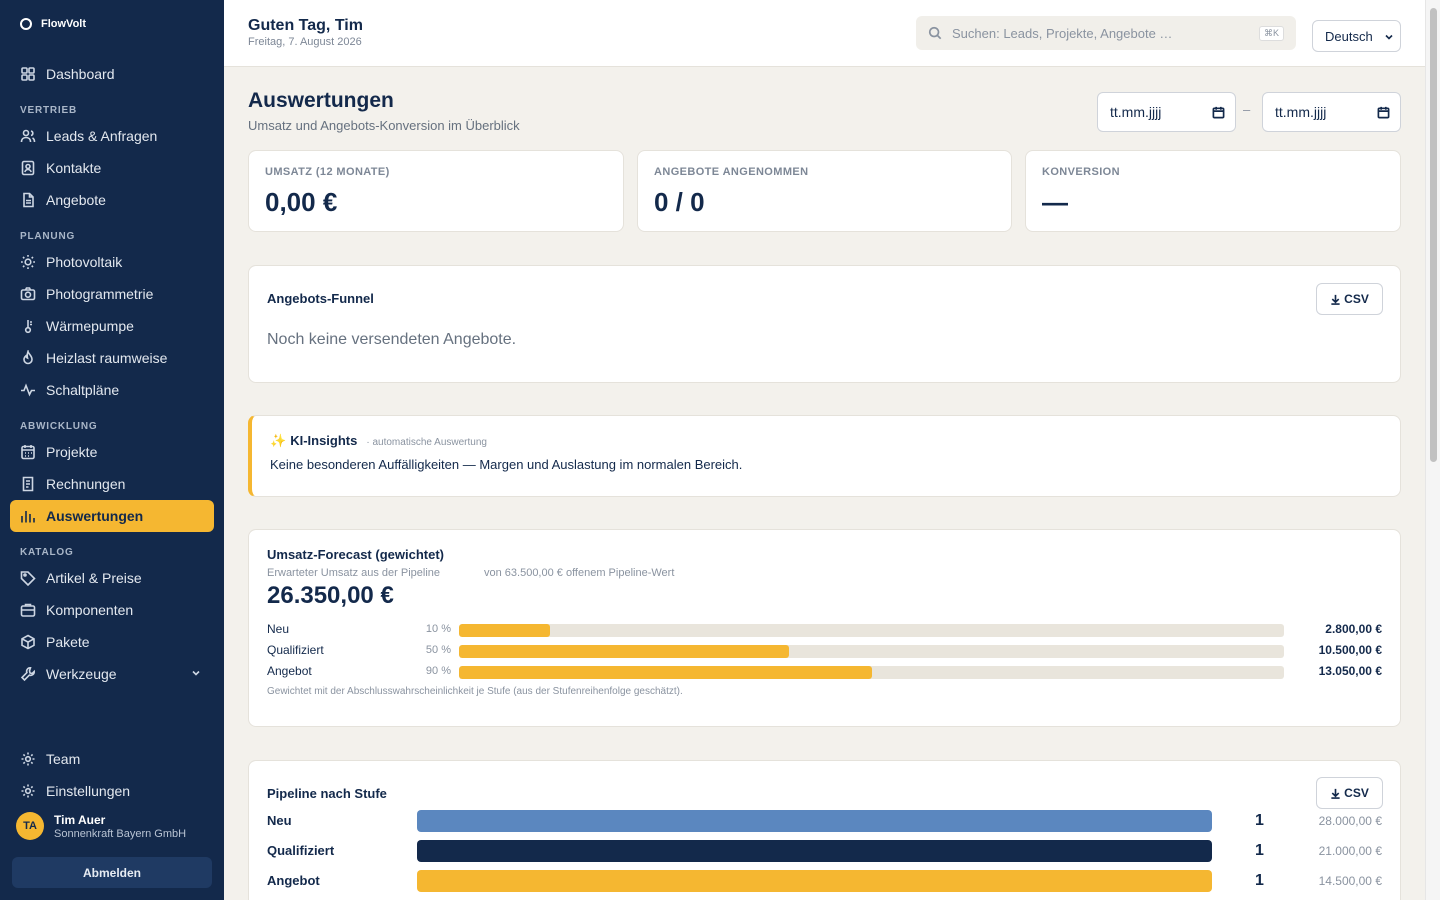 The width and height of the screenshot is (1440, 900). I want to click on box-icon, so click(28, 610).